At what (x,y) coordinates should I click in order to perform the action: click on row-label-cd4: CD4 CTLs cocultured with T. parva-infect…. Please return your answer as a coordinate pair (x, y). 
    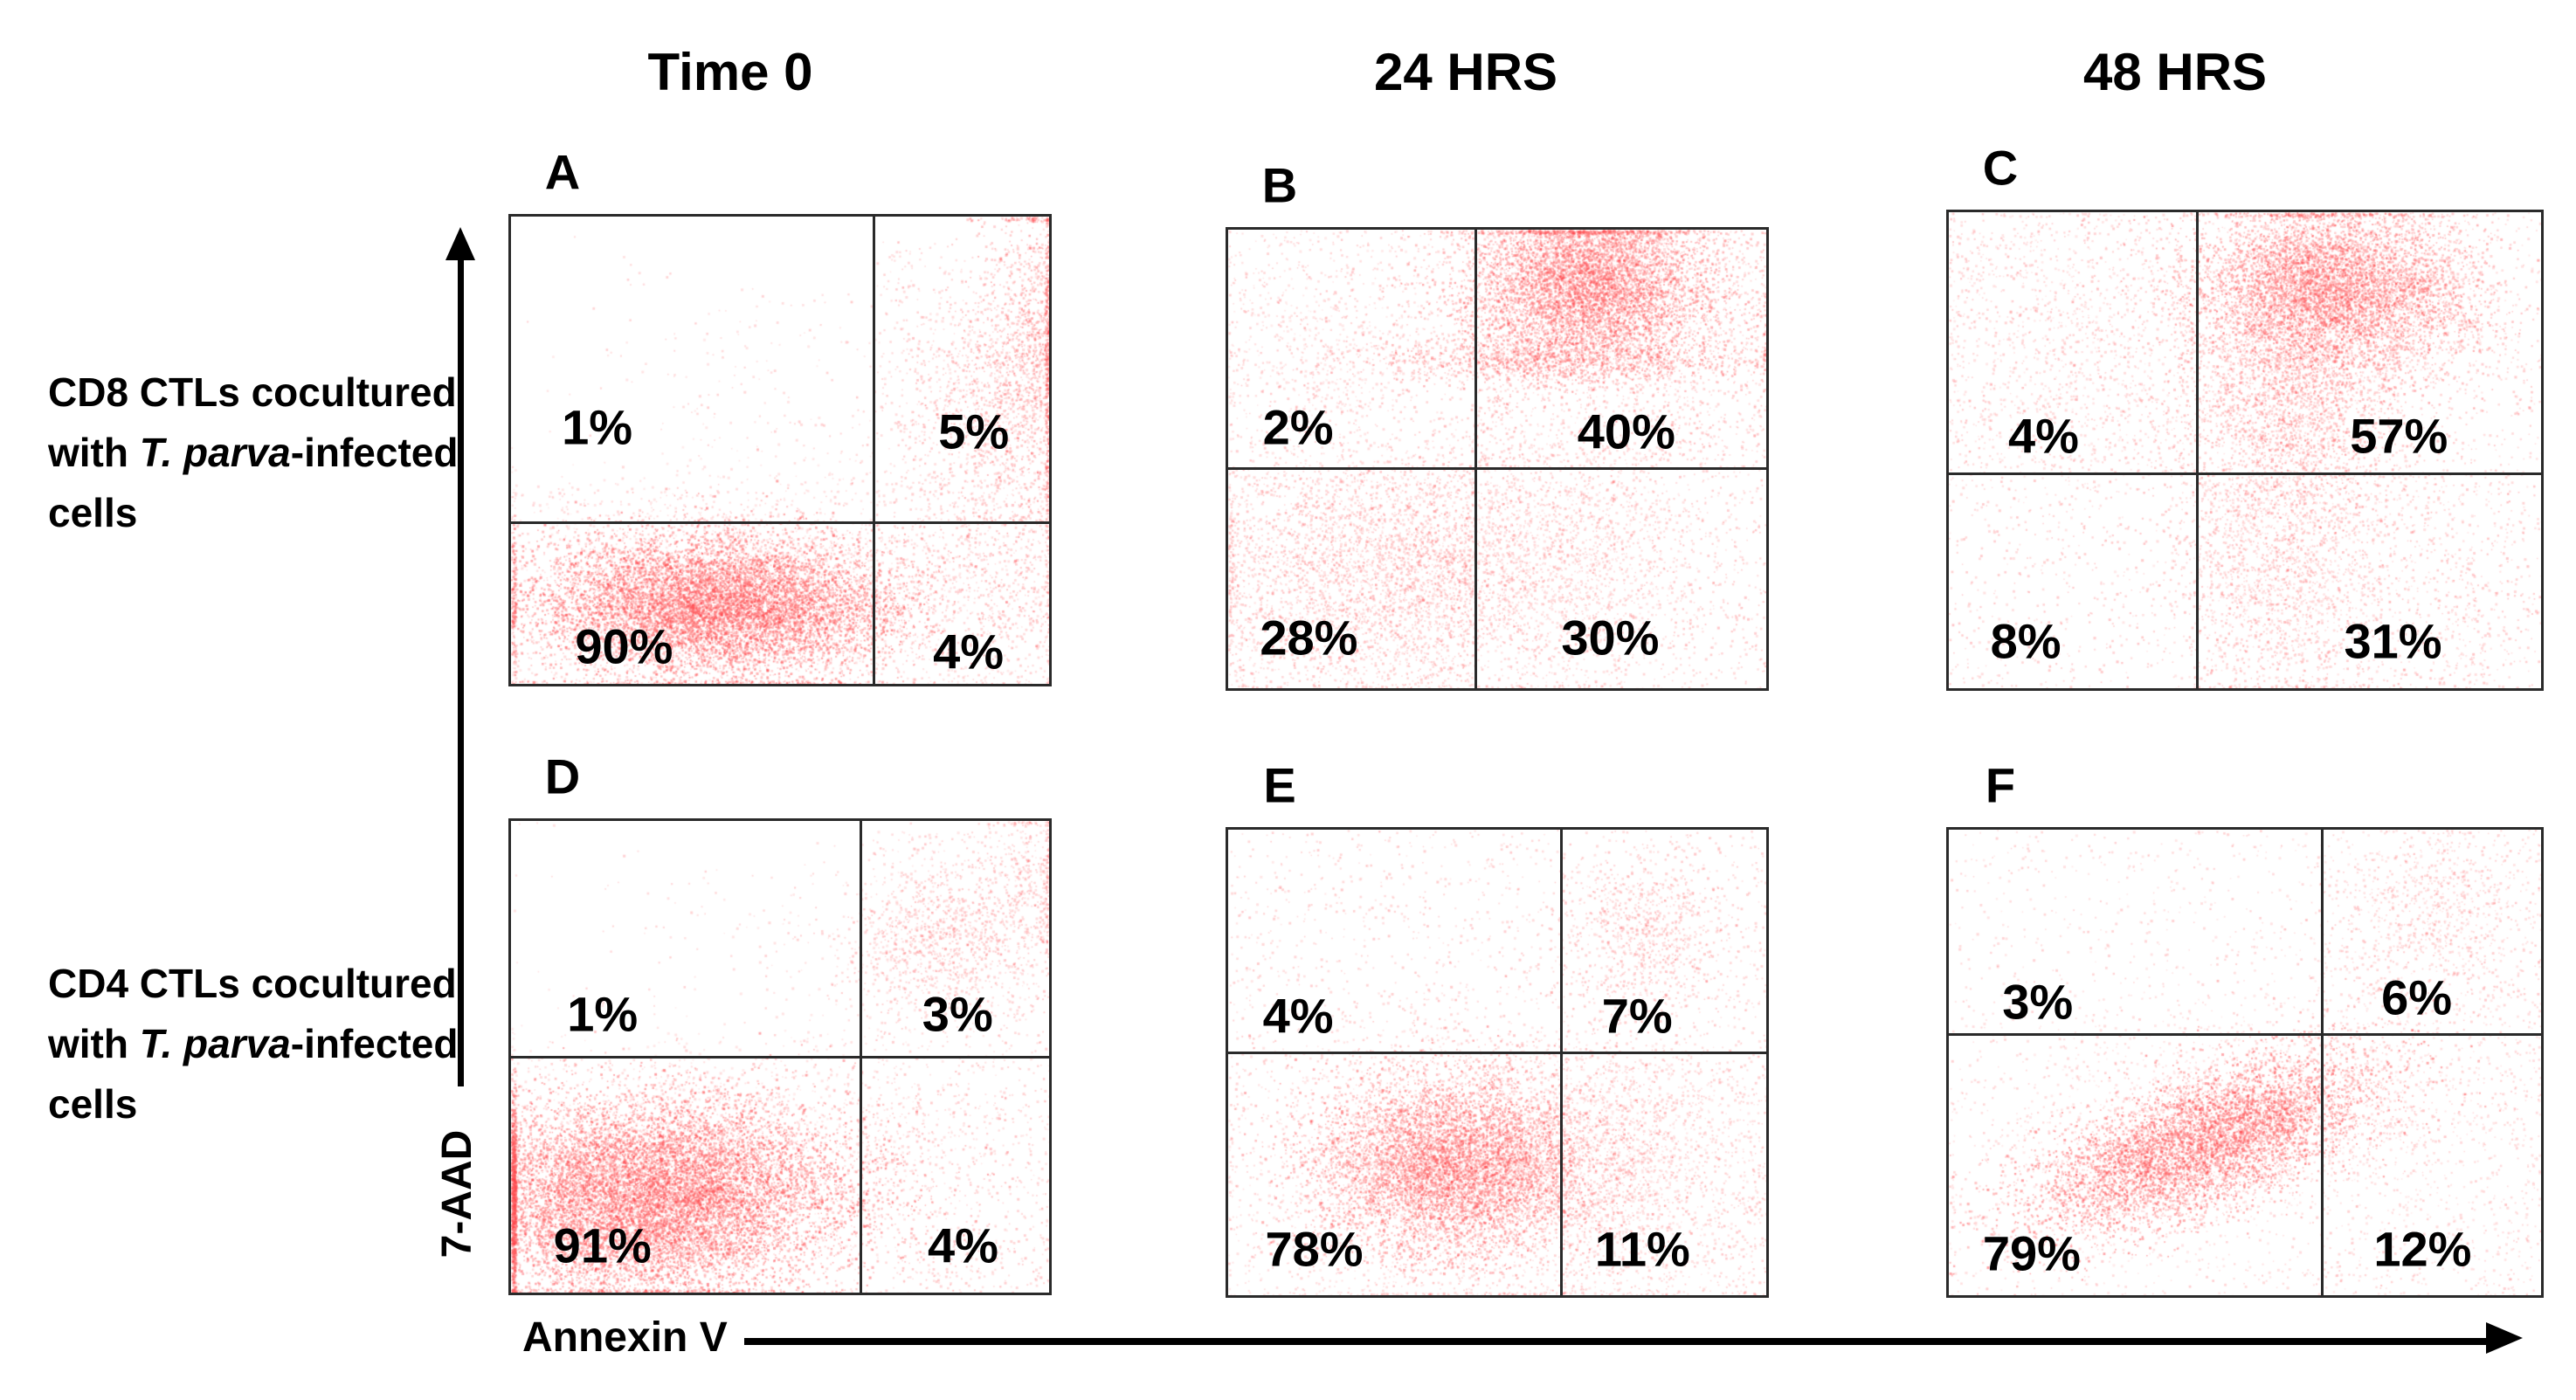
    Looking at the image, I should click on (254, 1044).